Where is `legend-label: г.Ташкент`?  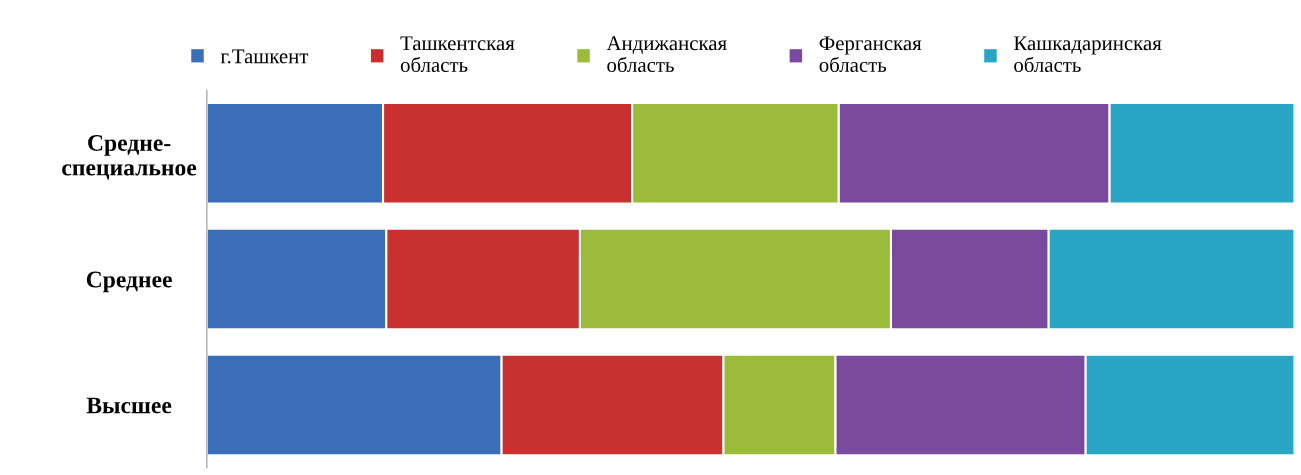 legend-label: г.Ташкент is located at coordinates (264, 56).